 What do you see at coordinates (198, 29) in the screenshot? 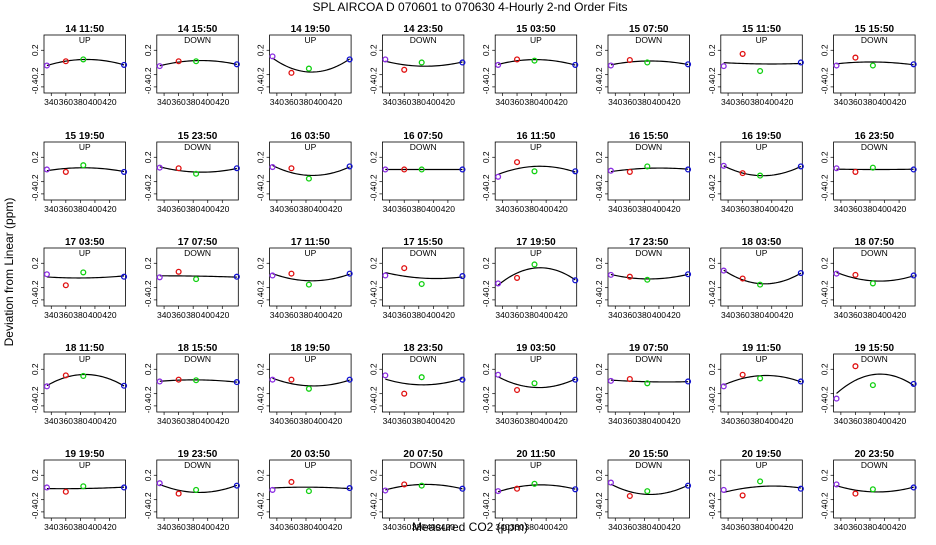
I see `panel-title: 14 15:50` at bounding box center [198, 29].